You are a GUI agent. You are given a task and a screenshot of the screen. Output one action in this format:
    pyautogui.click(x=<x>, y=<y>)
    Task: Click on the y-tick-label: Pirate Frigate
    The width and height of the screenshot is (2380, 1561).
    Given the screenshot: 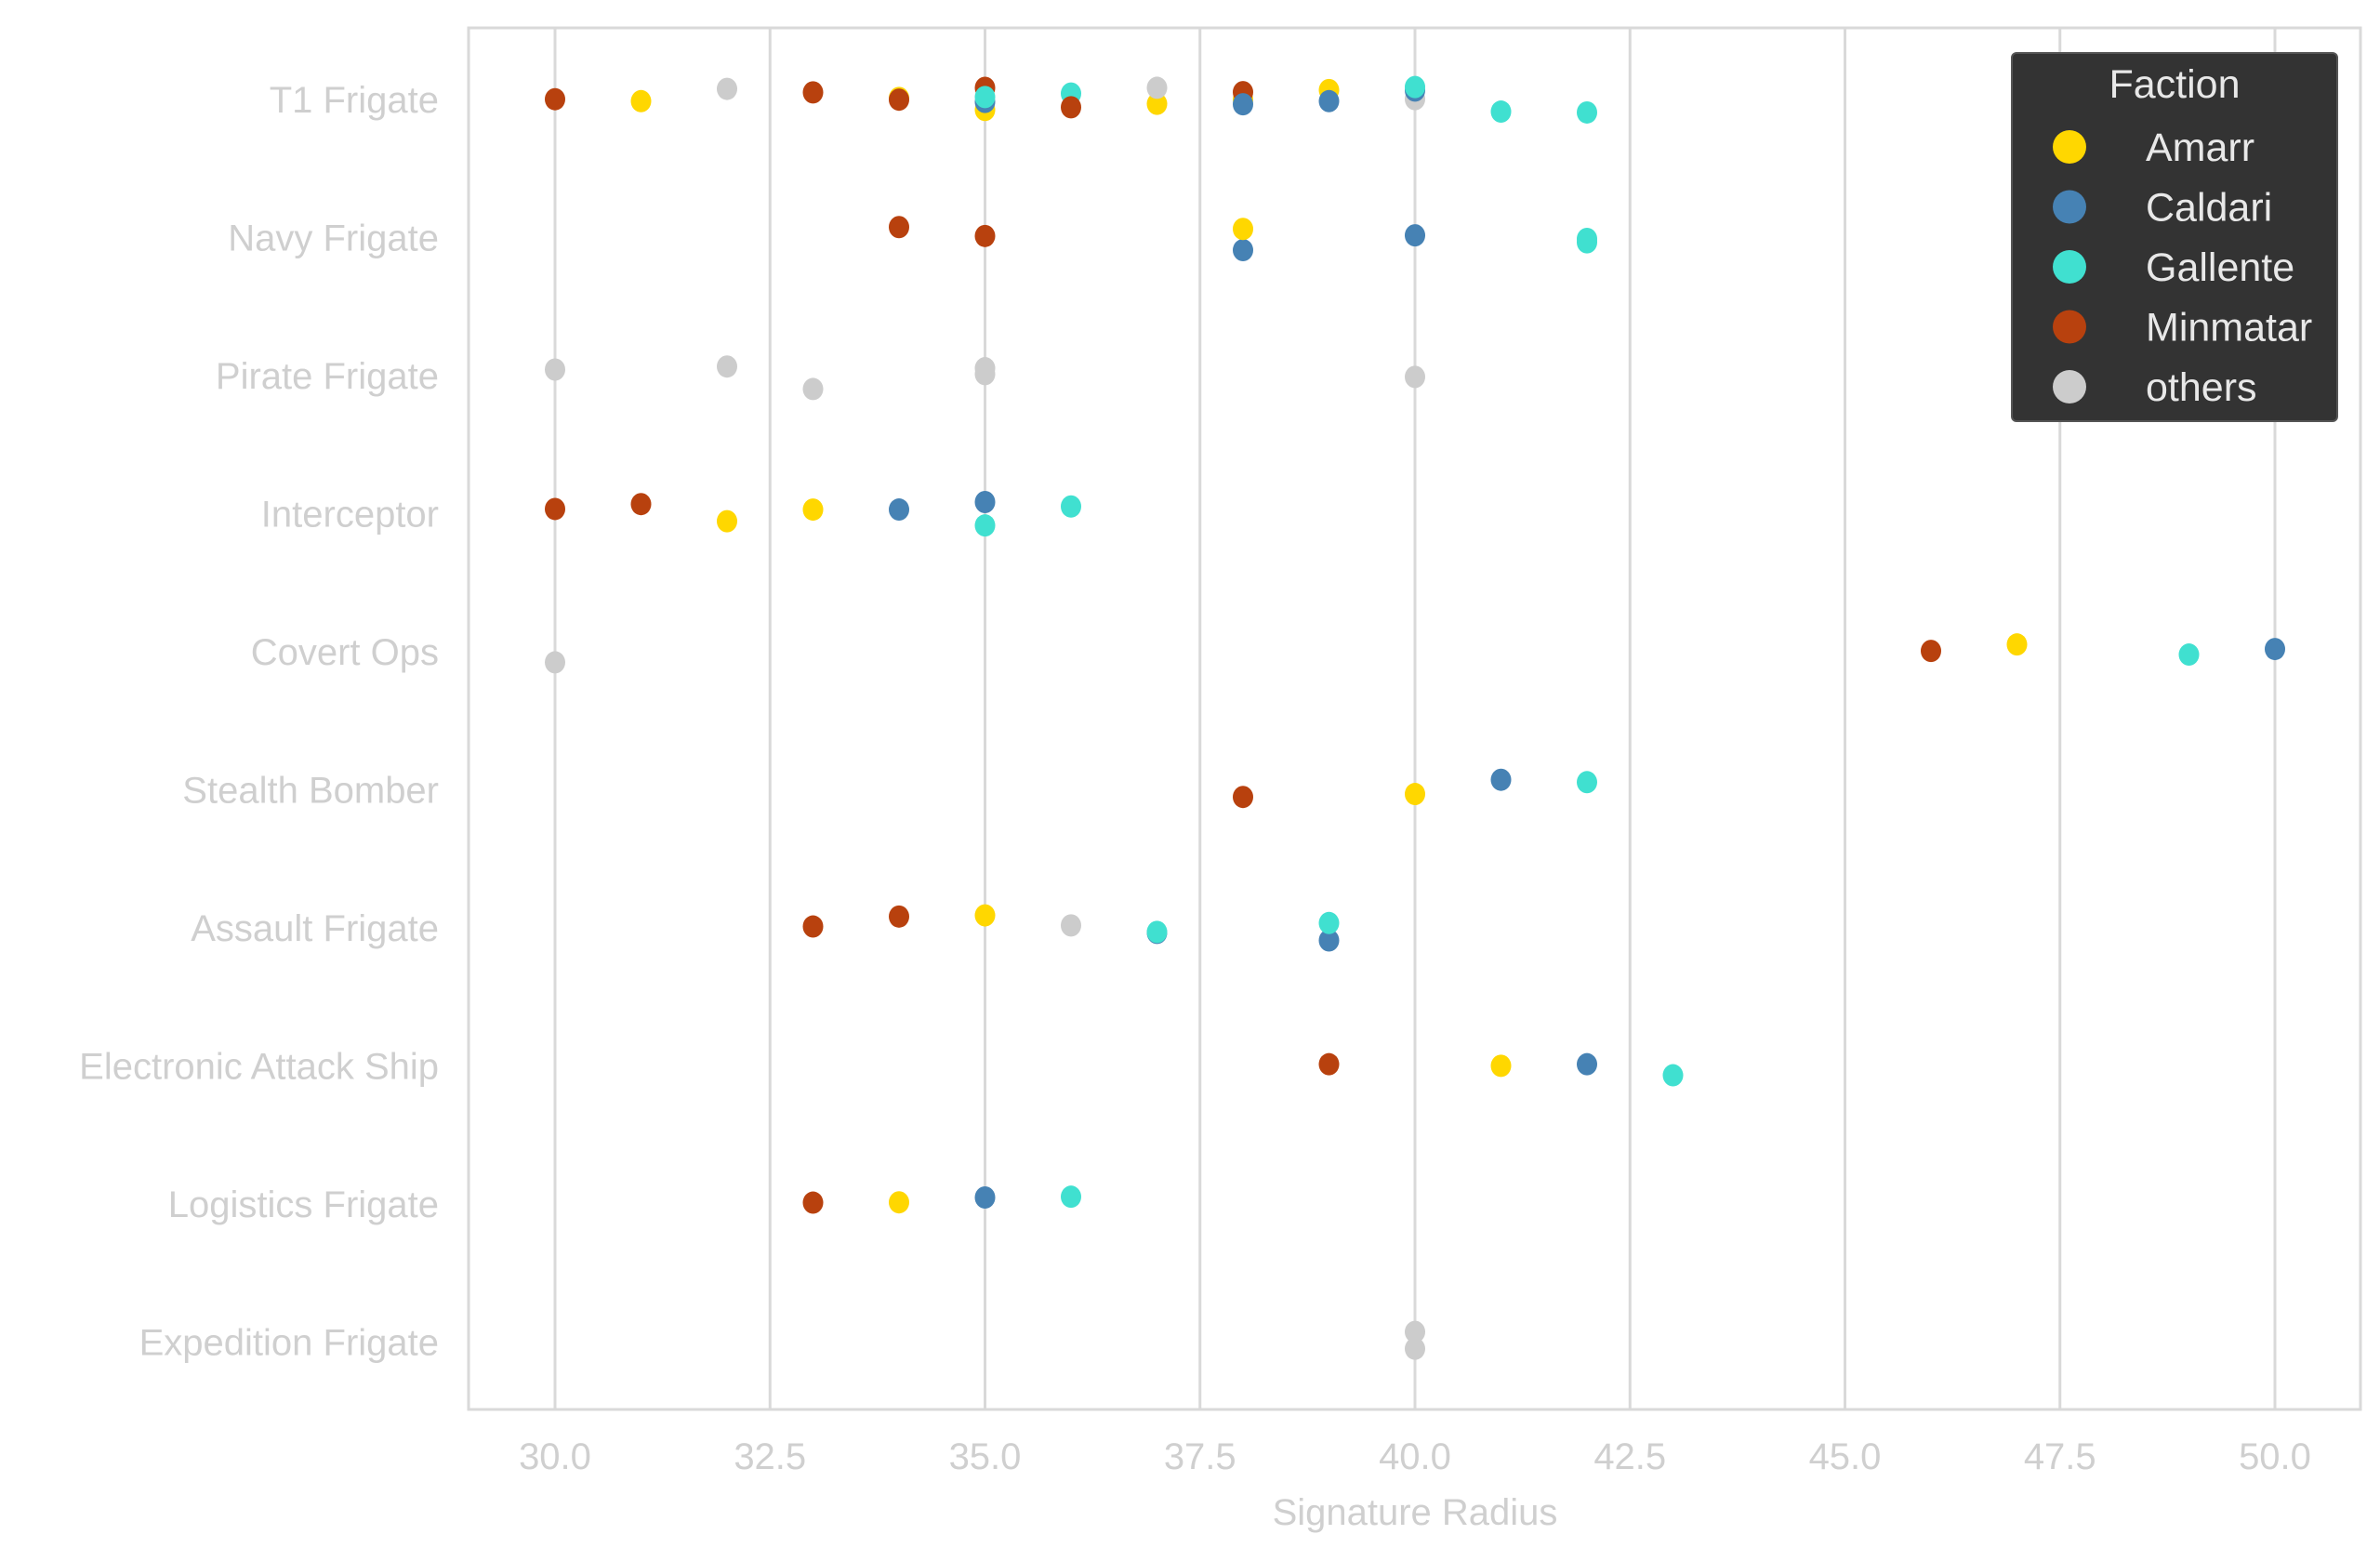 What is the action you would take?
    pyautogui.click(x=327, y=376)
    